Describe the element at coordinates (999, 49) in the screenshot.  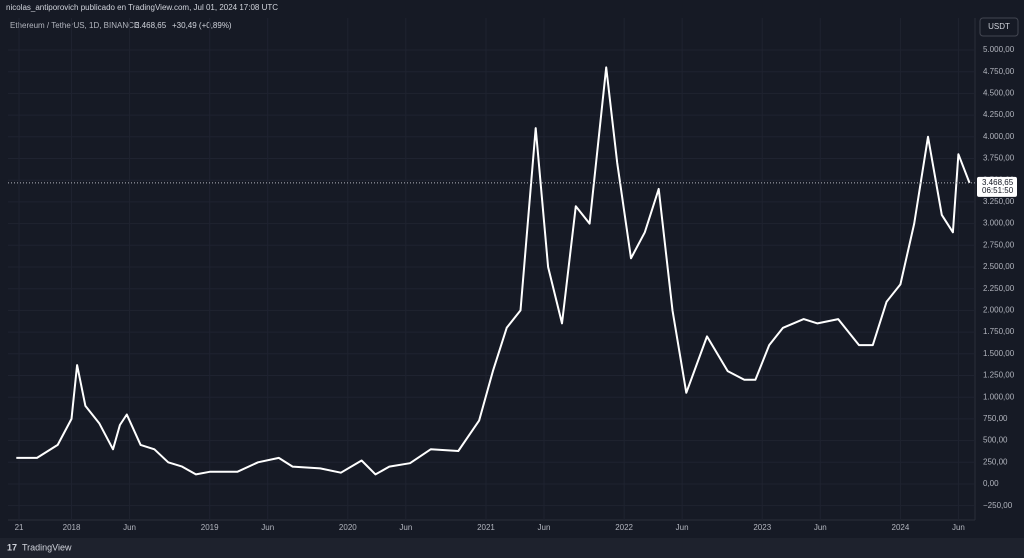
I see `y-tick-label: 5.000,00` at that location.